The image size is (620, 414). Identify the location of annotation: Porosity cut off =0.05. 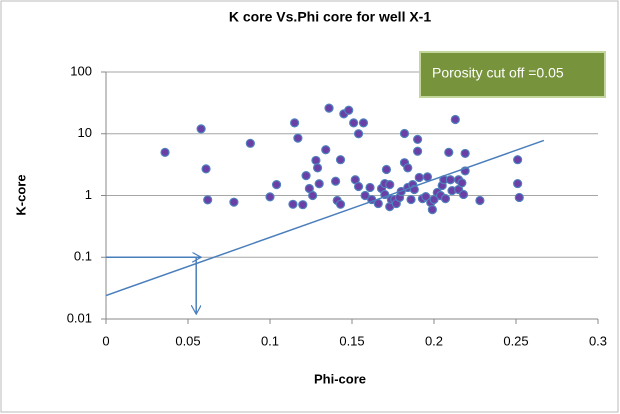
(498, 73).